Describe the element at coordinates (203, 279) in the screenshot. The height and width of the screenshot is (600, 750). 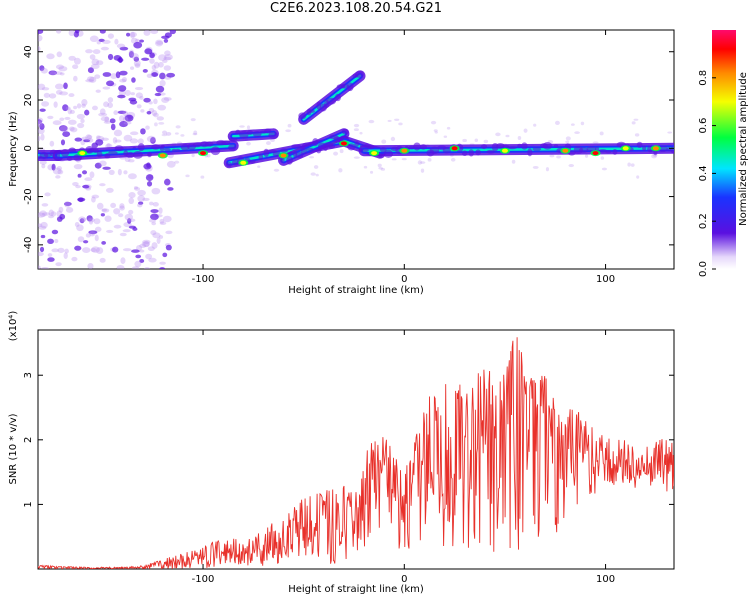
I see `x-tick-label: -100` at that location.